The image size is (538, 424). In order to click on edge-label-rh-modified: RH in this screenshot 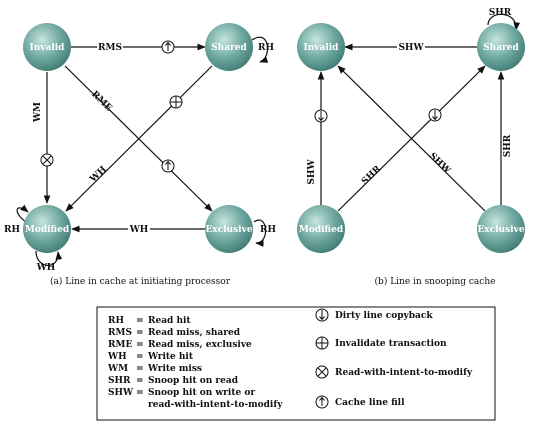, I will do `click(12, 230)`.